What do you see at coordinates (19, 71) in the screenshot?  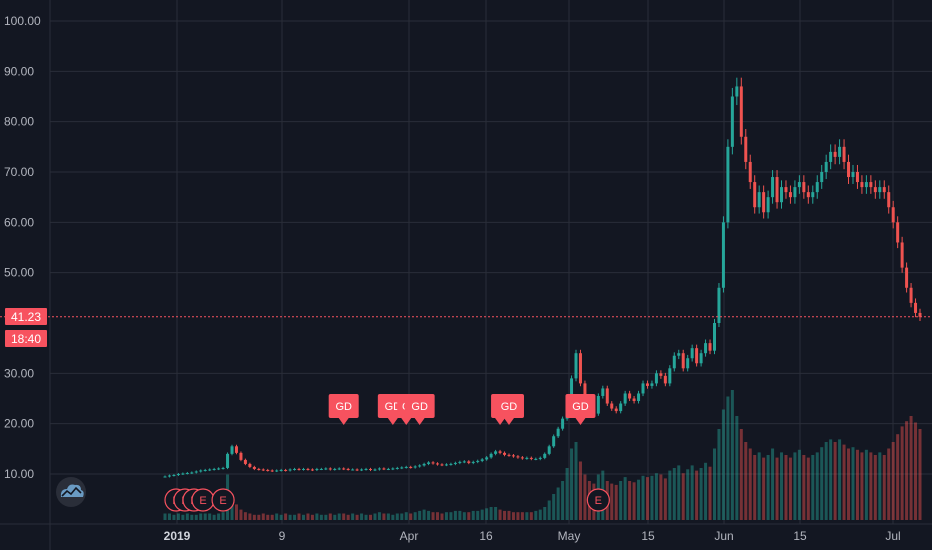 I see `y-tick-label: 90.00` at bounding box center [19, 71].